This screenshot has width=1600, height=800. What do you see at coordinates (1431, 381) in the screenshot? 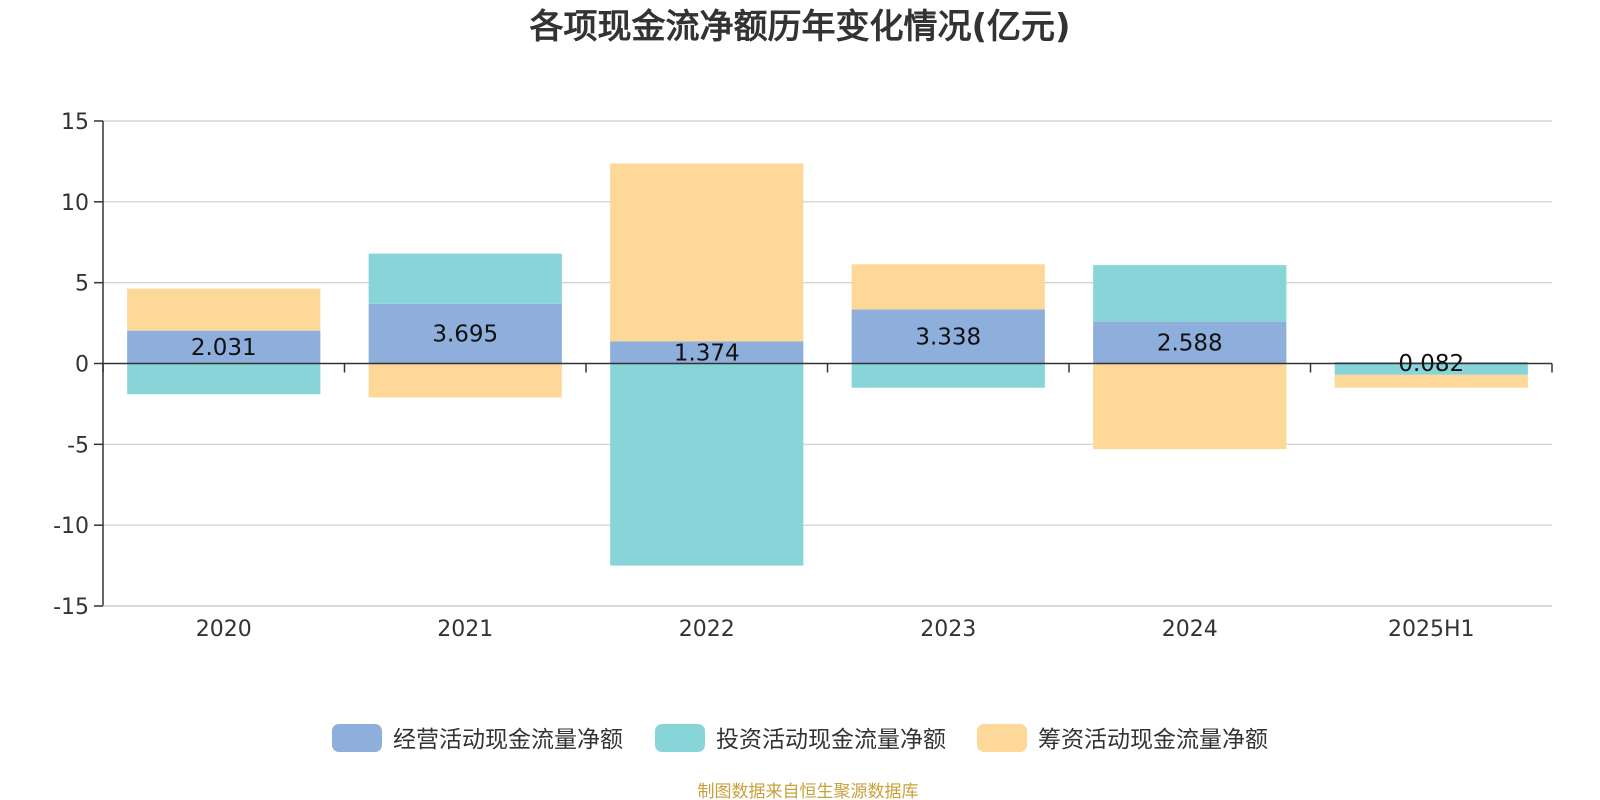
I see `bar-3-2025H1` at bounding box center [1431, 381].